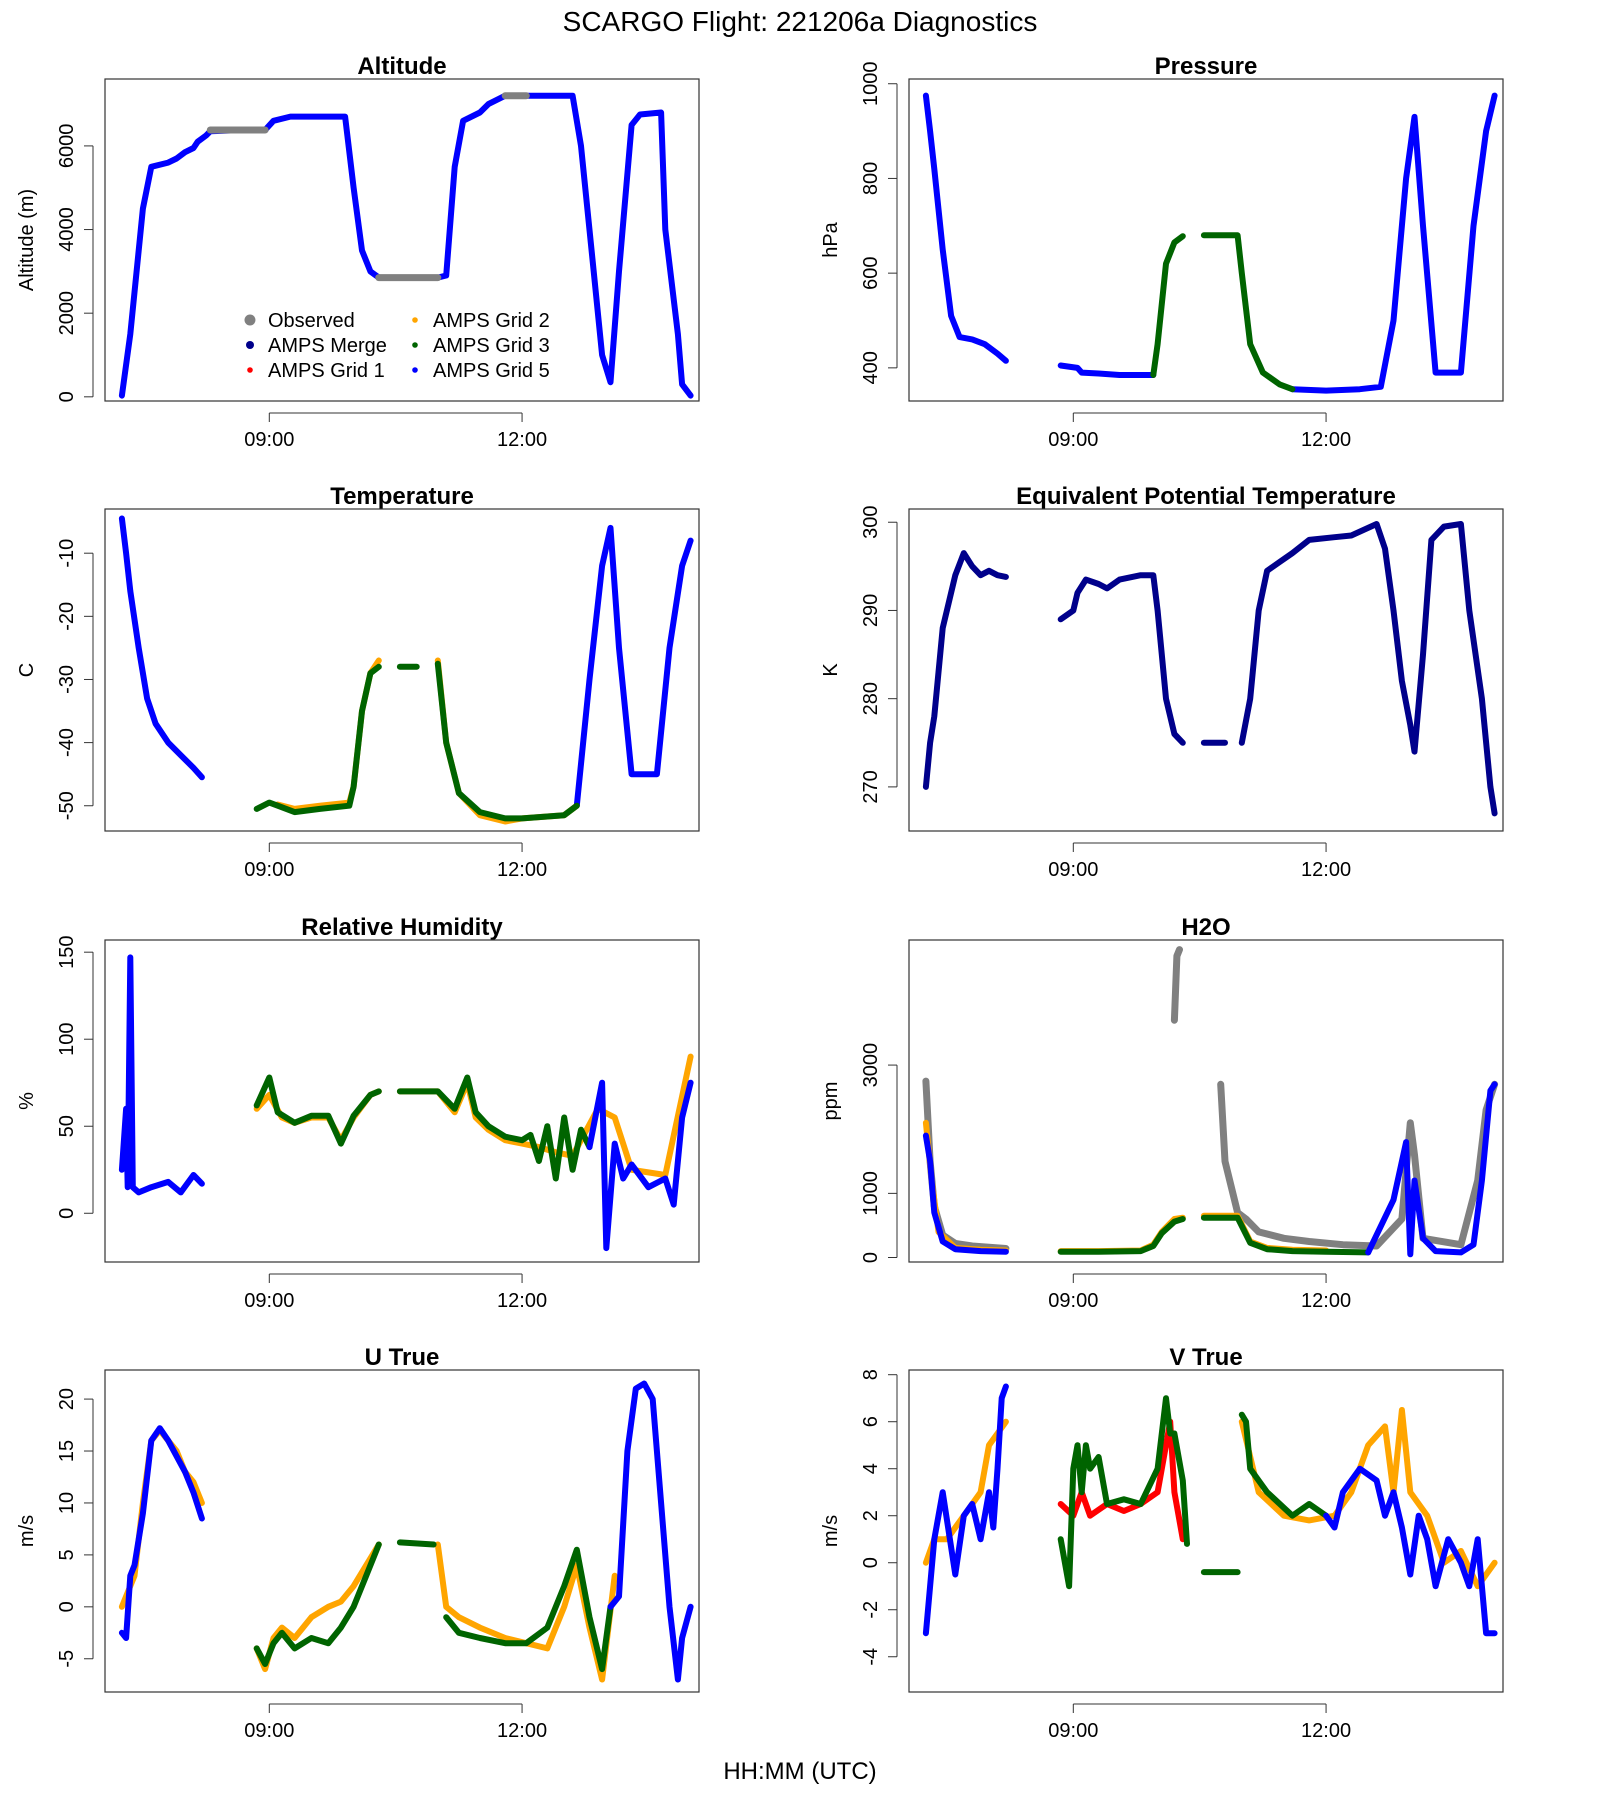 The height and width of the screenshot is (1800, 1600). Describe the element at coordinates (871, 1562) in the screenshot. I see `y-tick-label-v-2: 0` at that location.